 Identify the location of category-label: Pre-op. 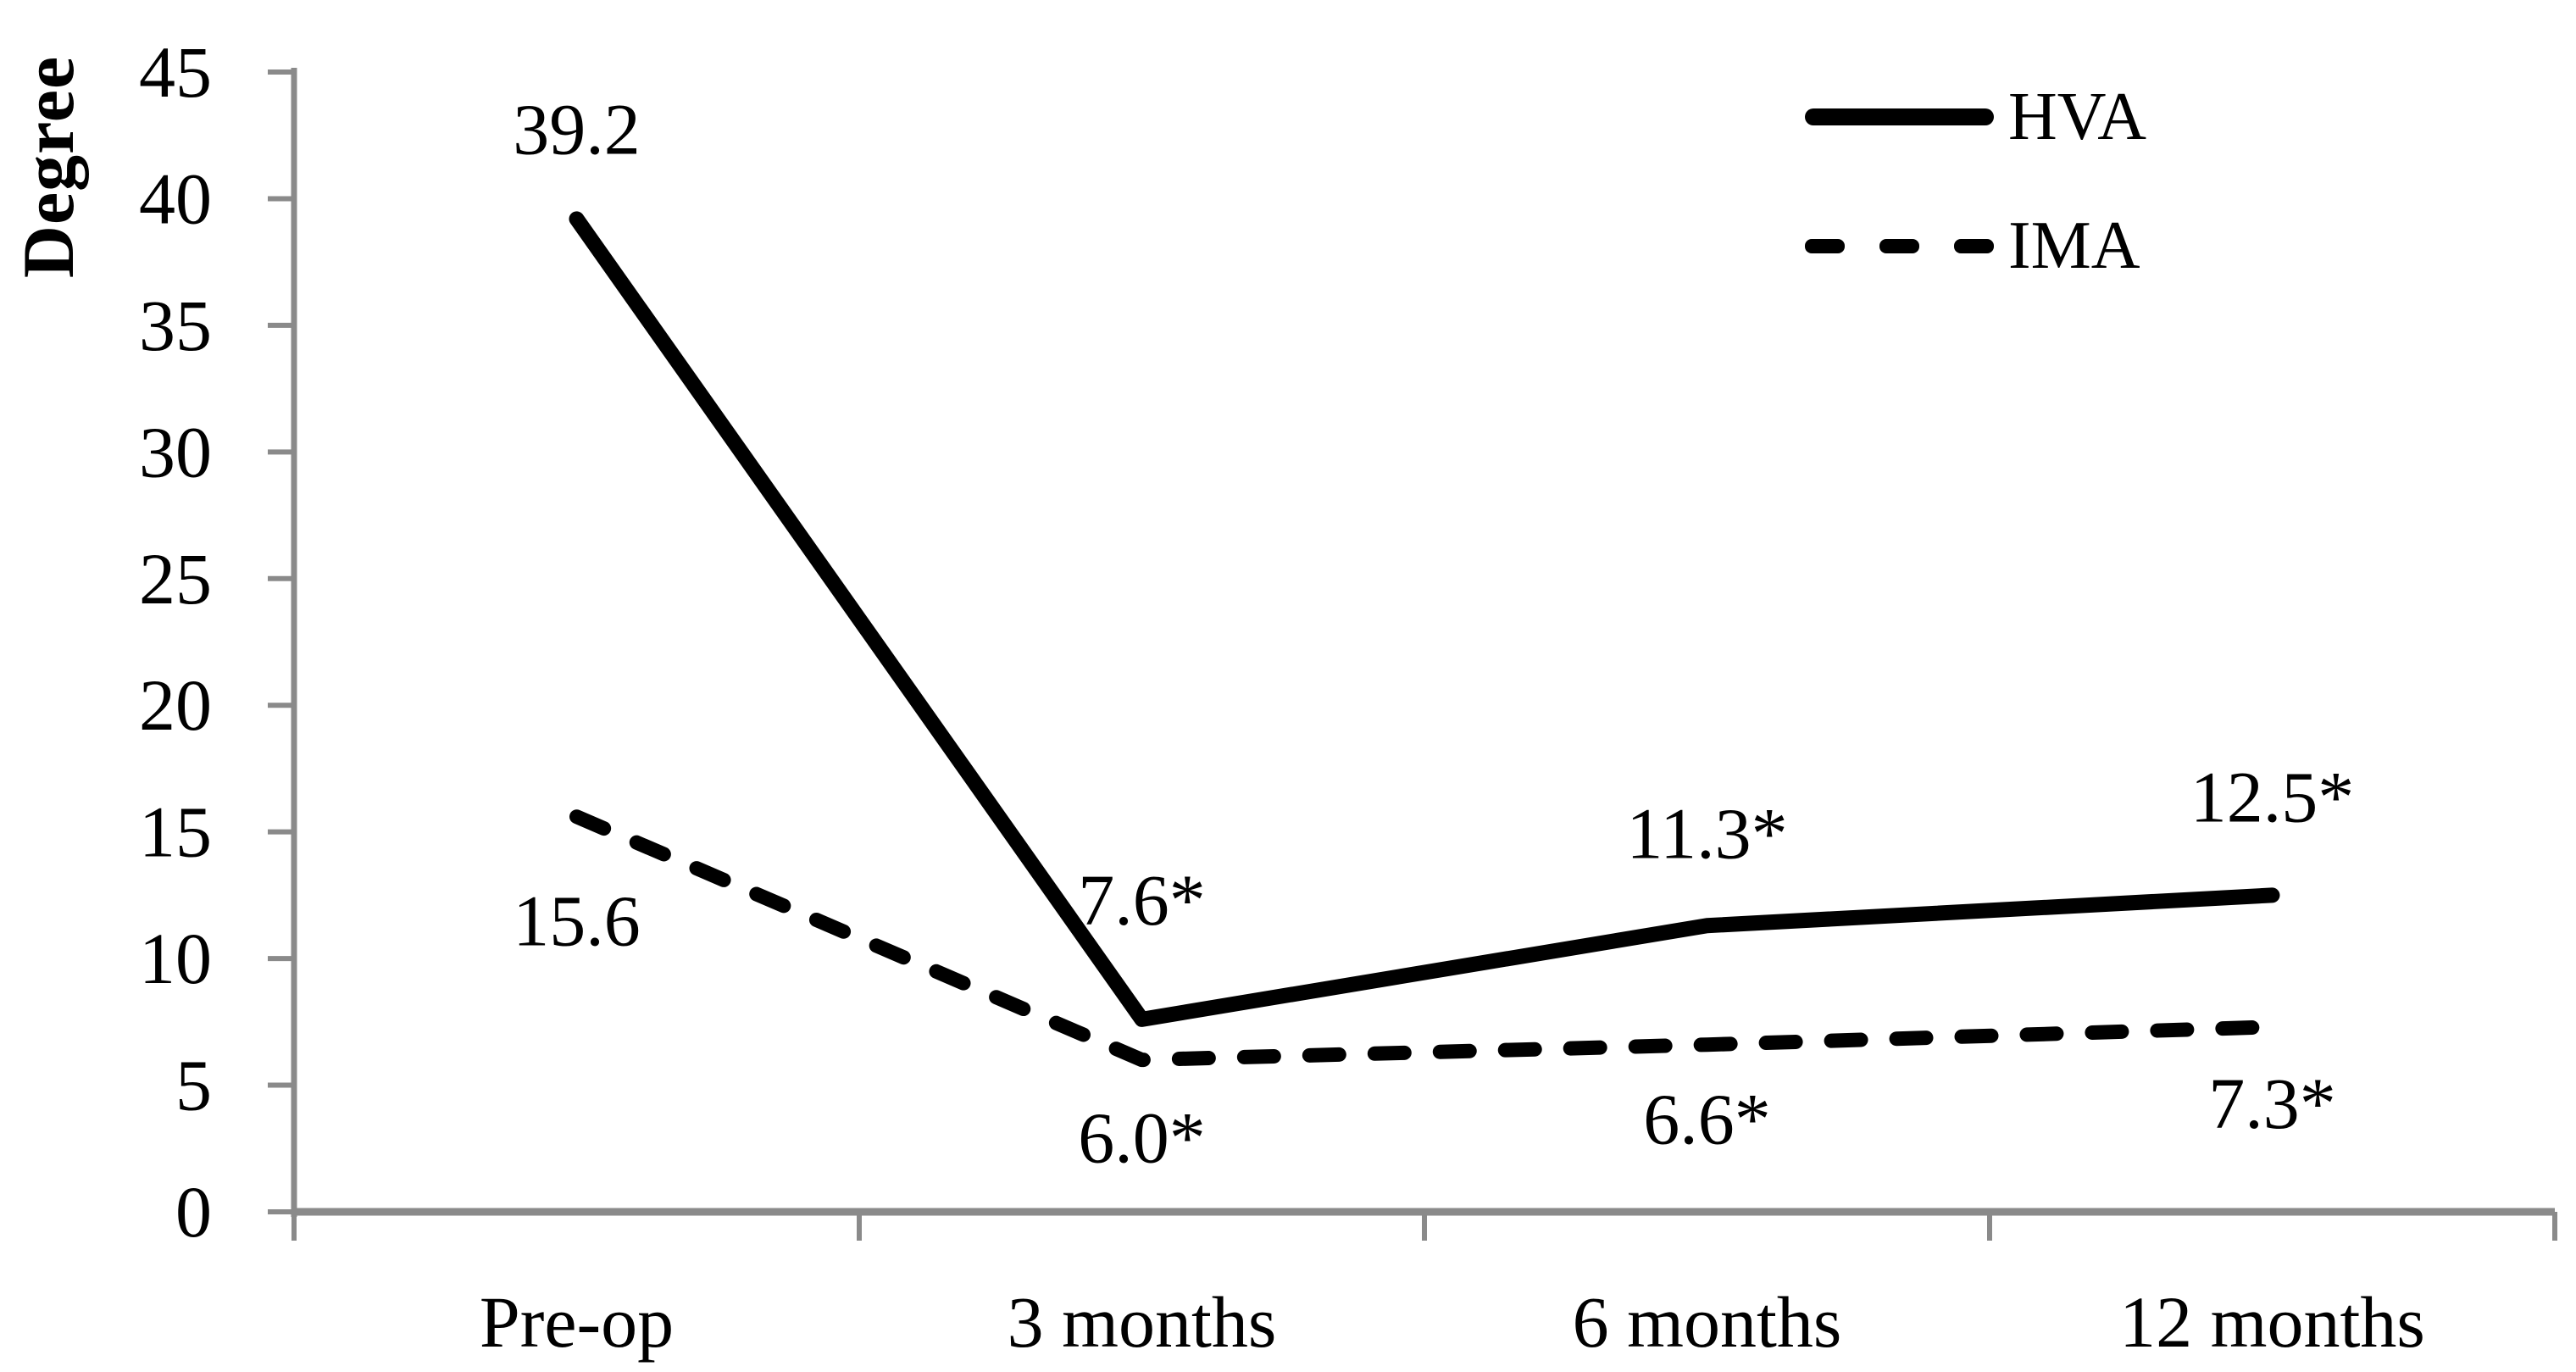
(577, 1322).